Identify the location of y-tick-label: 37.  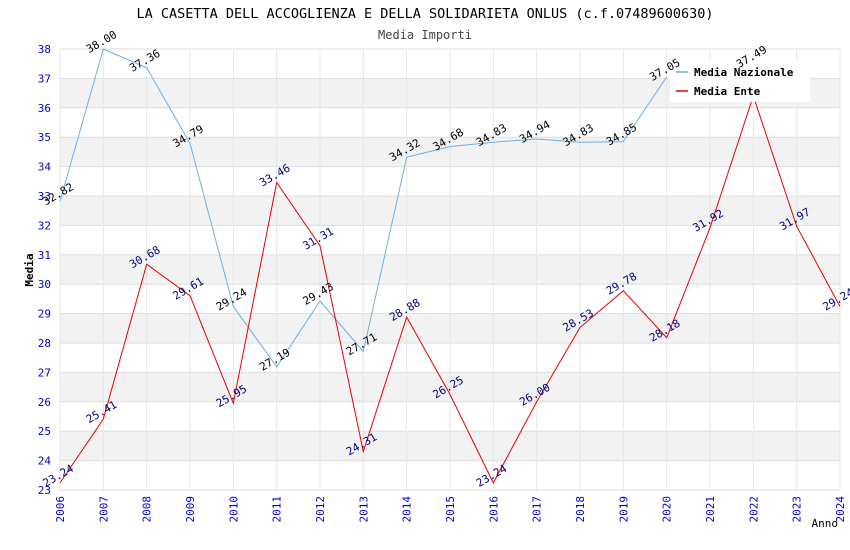
(44, 78).